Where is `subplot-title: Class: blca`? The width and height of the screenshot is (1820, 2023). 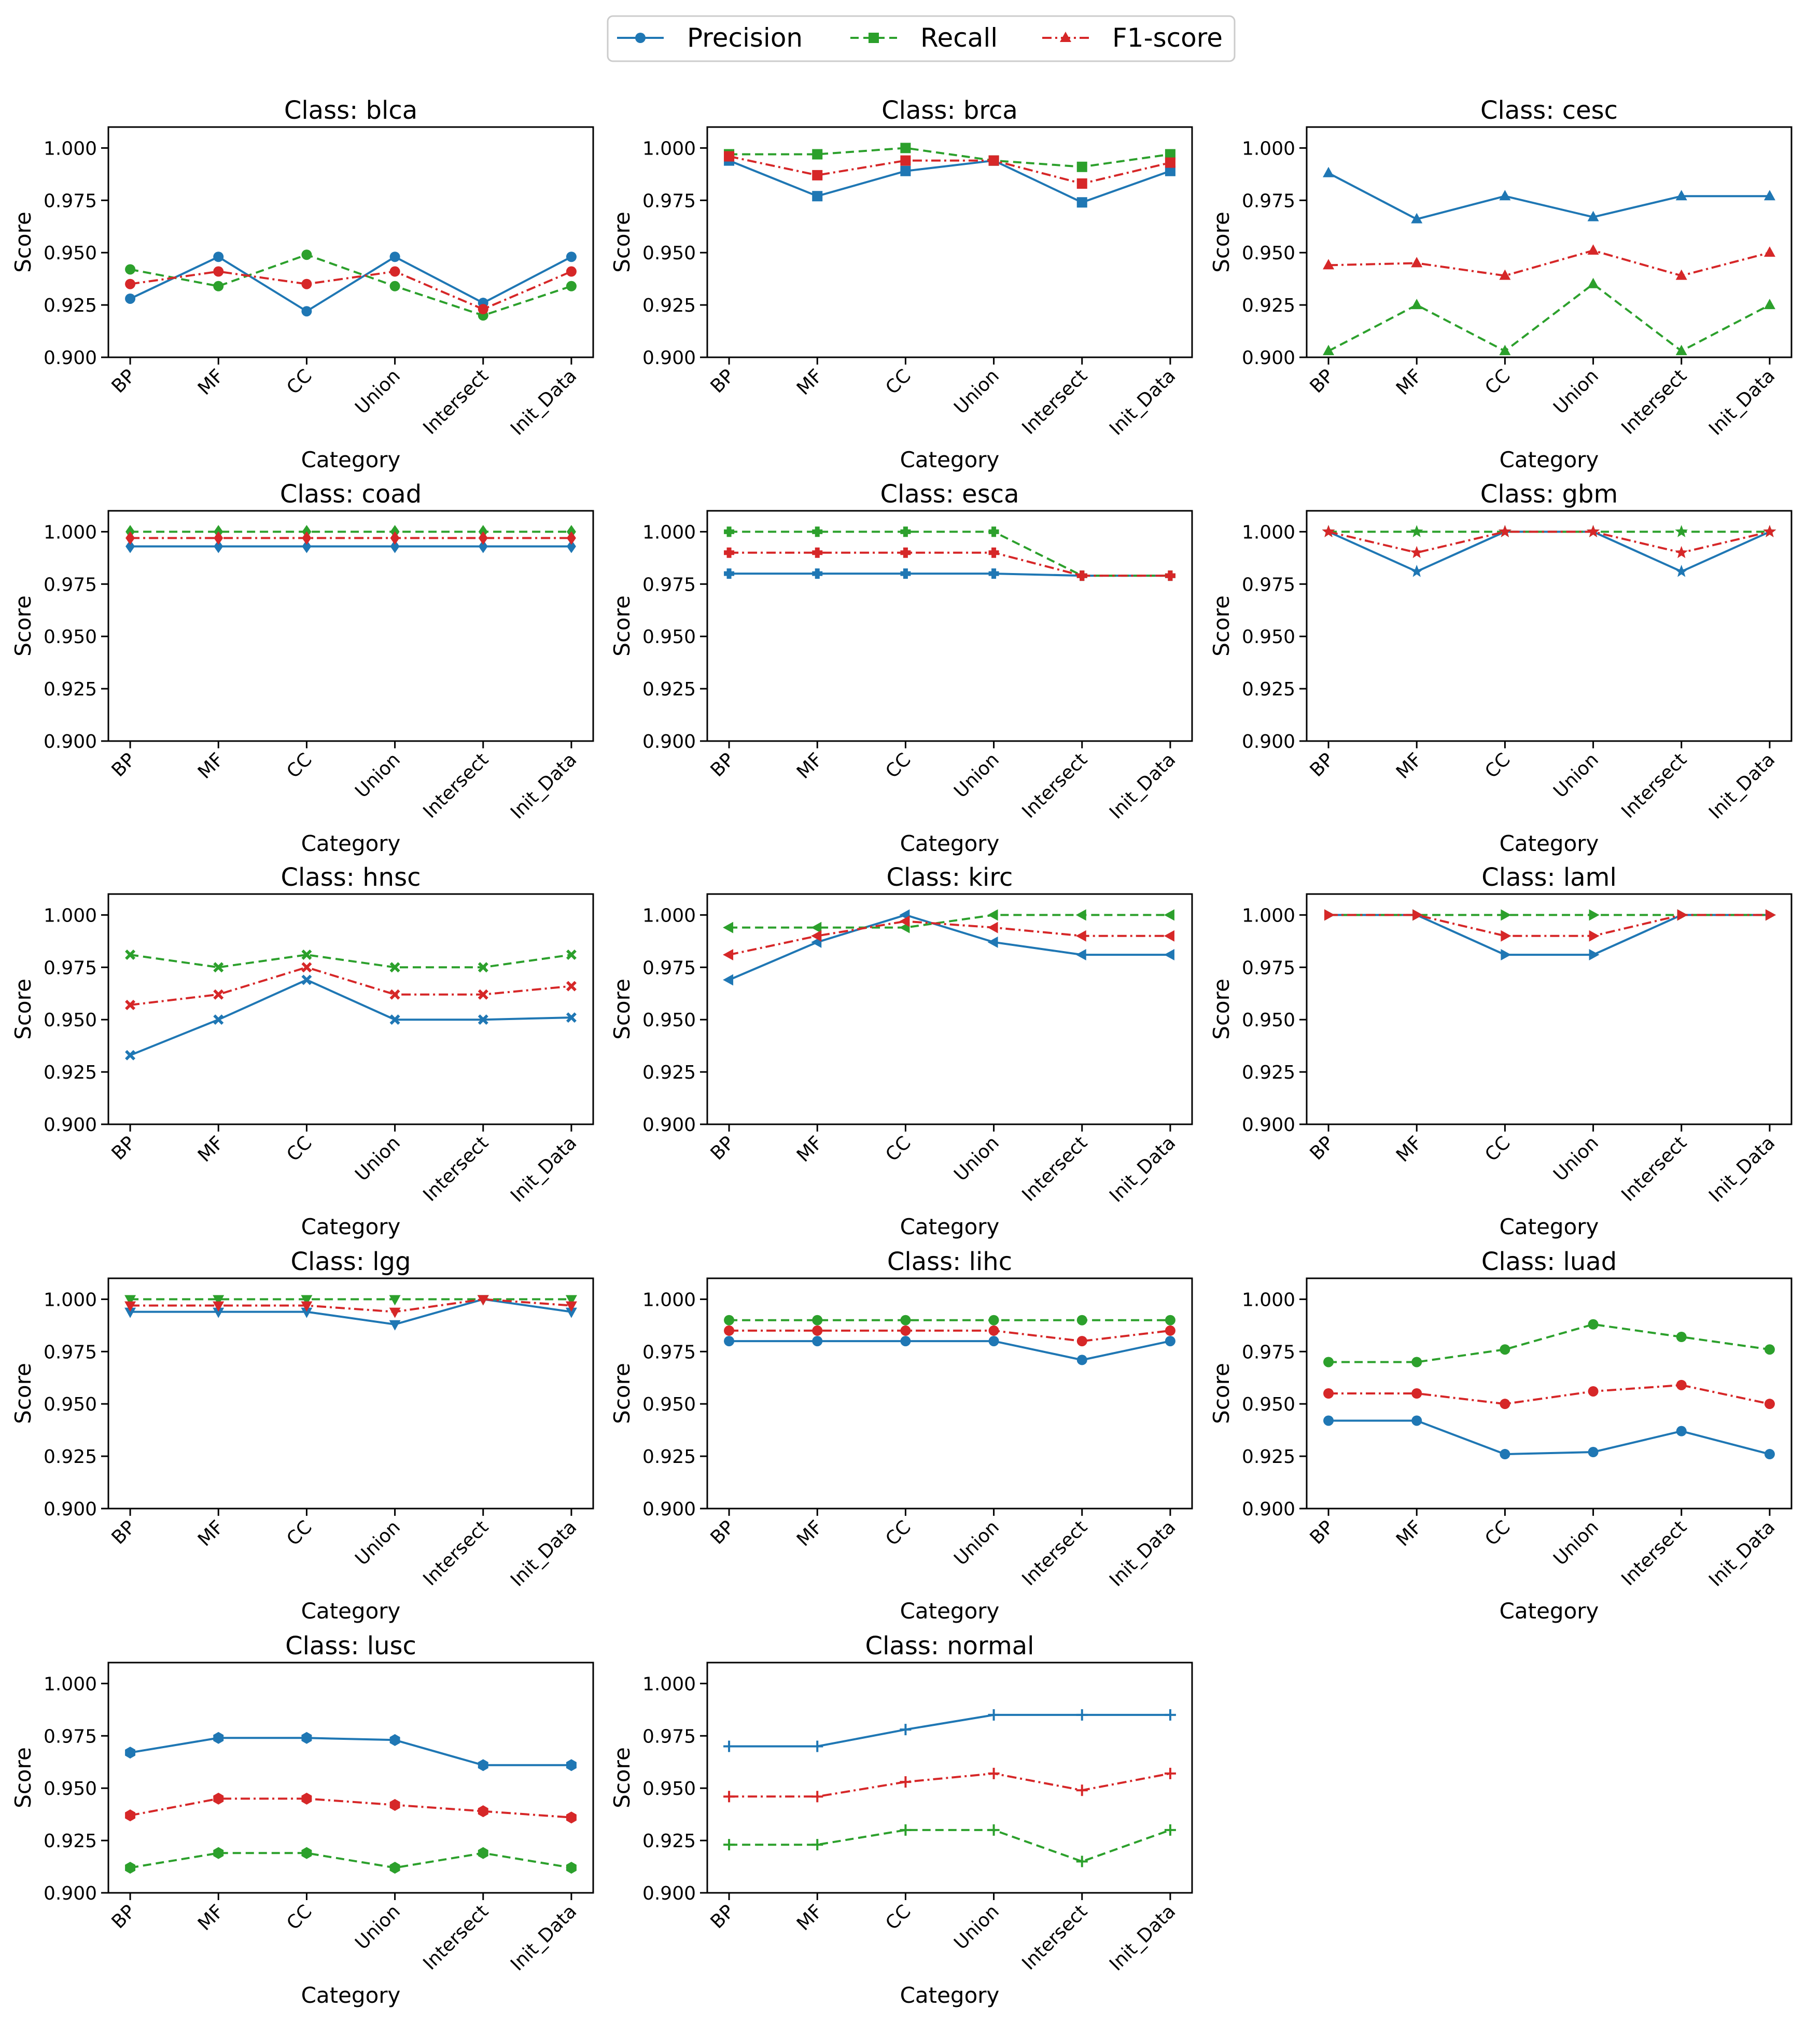
subplot-title: Class: blca is located at coordinates (350, 111).